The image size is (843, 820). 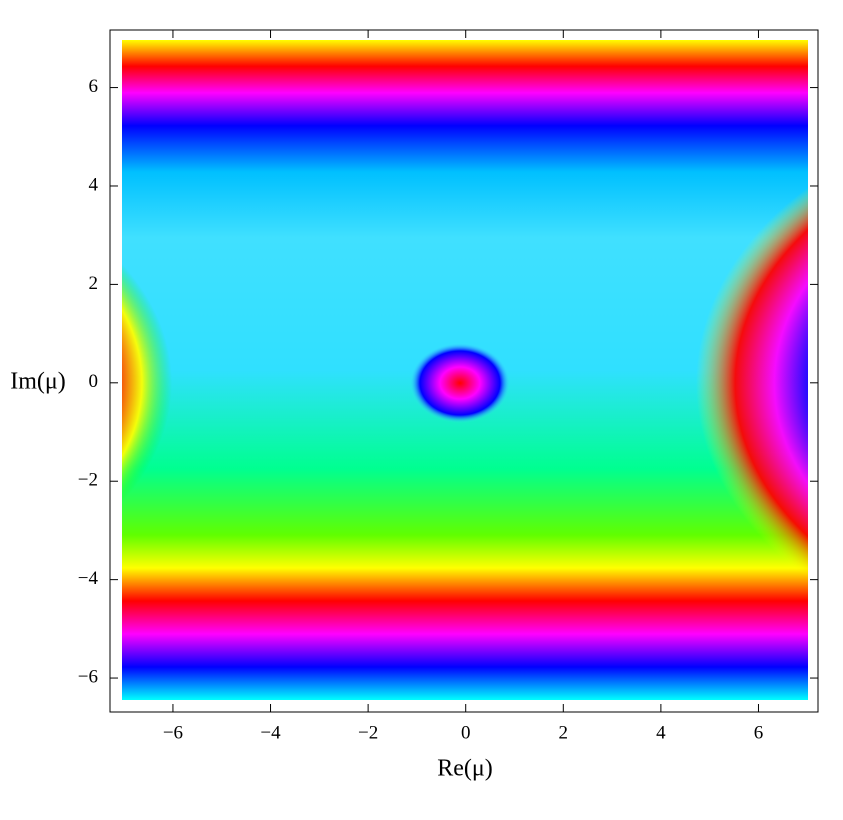 I want to click on y-tick-label: 0, so click(x=94, y=381).